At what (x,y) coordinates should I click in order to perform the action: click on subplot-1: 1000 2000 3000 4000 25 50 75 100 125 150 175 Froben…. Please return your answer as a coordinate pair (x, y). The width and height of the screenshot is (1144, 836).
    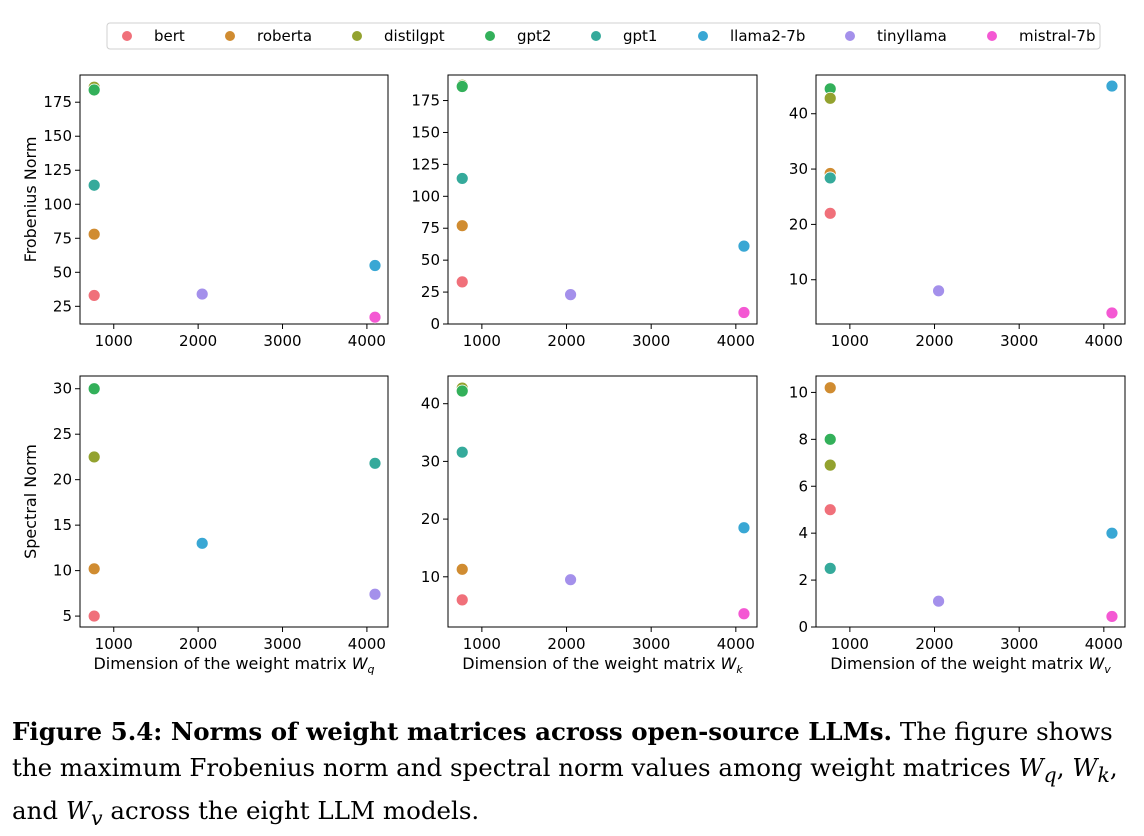
    Looking at the image, I should click on (205, 212).